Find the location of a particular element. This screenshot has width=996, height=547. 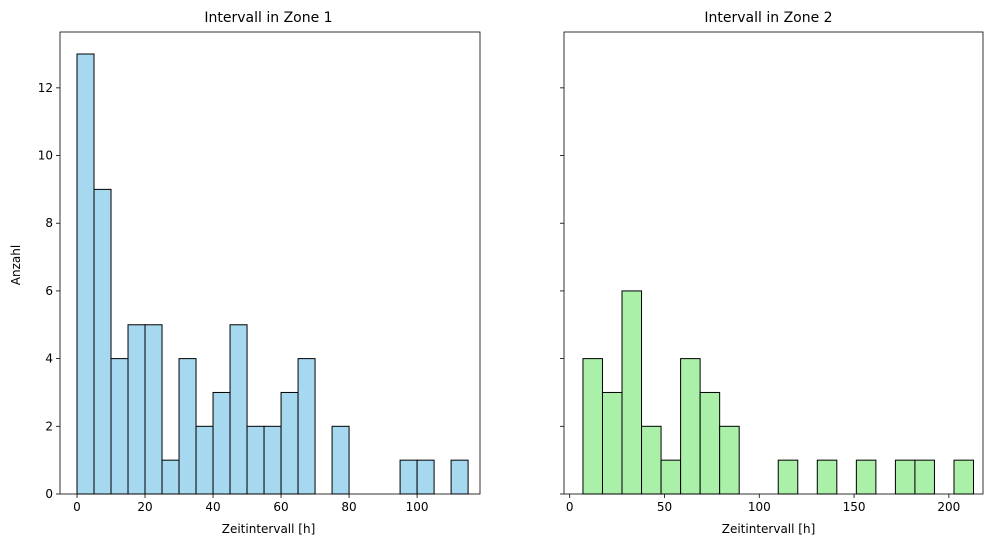

y-tick-label: 12 is located at coordinates (45, 88).